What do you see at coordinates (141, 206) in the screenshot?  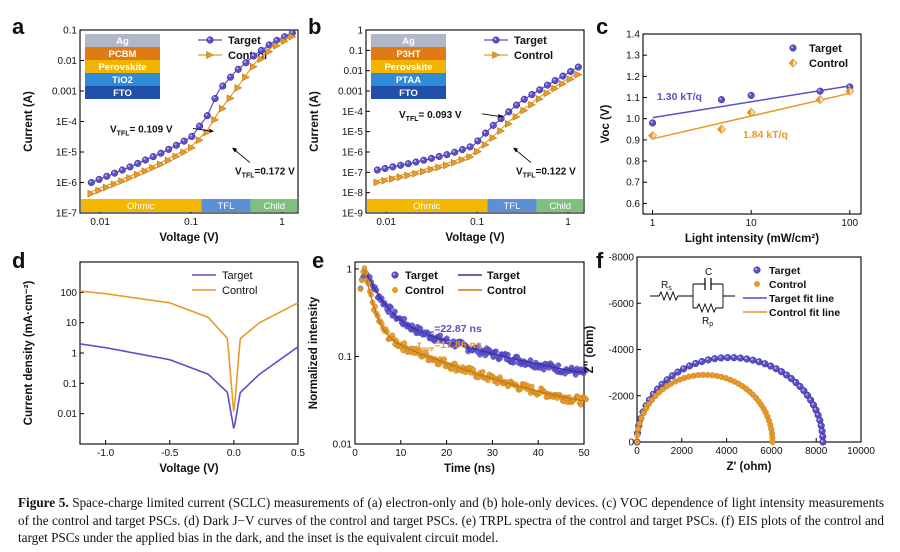 I see `panel-a-region-label: Ohmic` at bounding box center [141, 206].